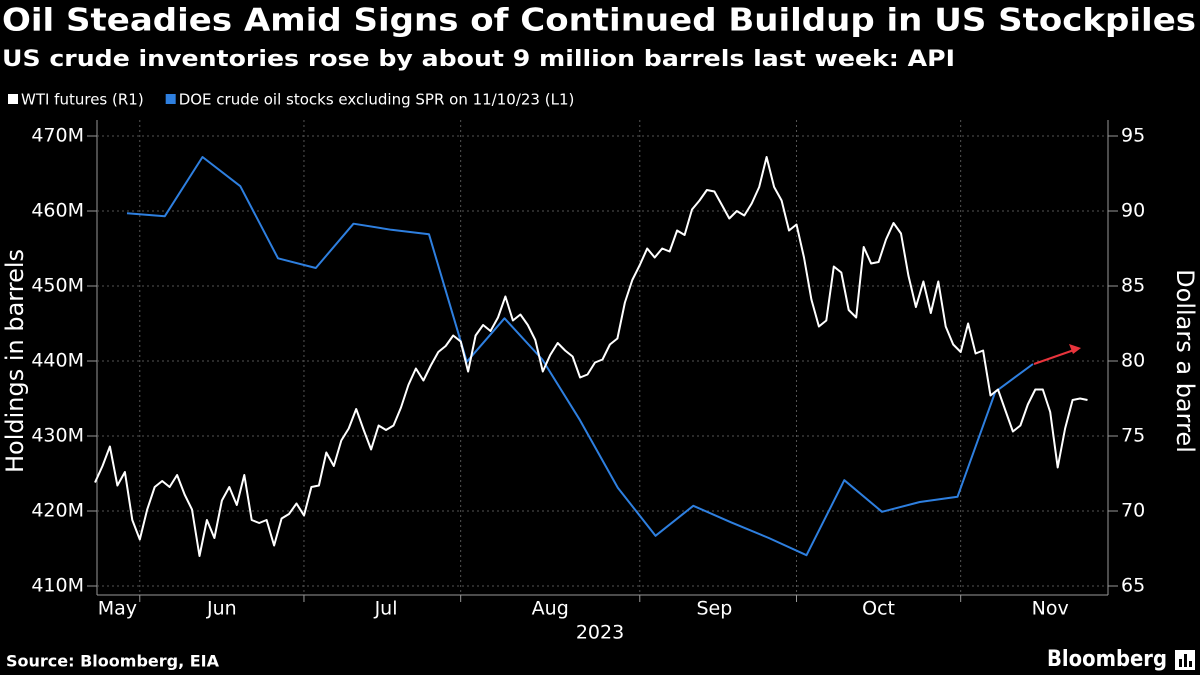 This screenshot has height=675, width=1200. I want to click on y2-axis-label: Dollars a barrel, so click(1185, 361).